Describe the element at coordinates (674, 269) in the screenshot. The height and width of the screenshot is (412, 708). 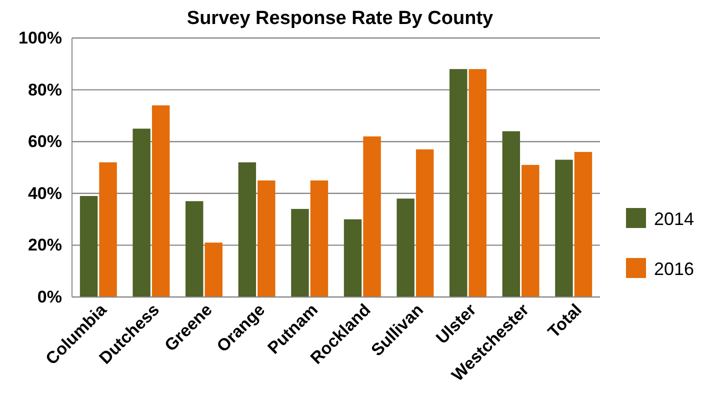
I see `legend-label: 2016` at that location.